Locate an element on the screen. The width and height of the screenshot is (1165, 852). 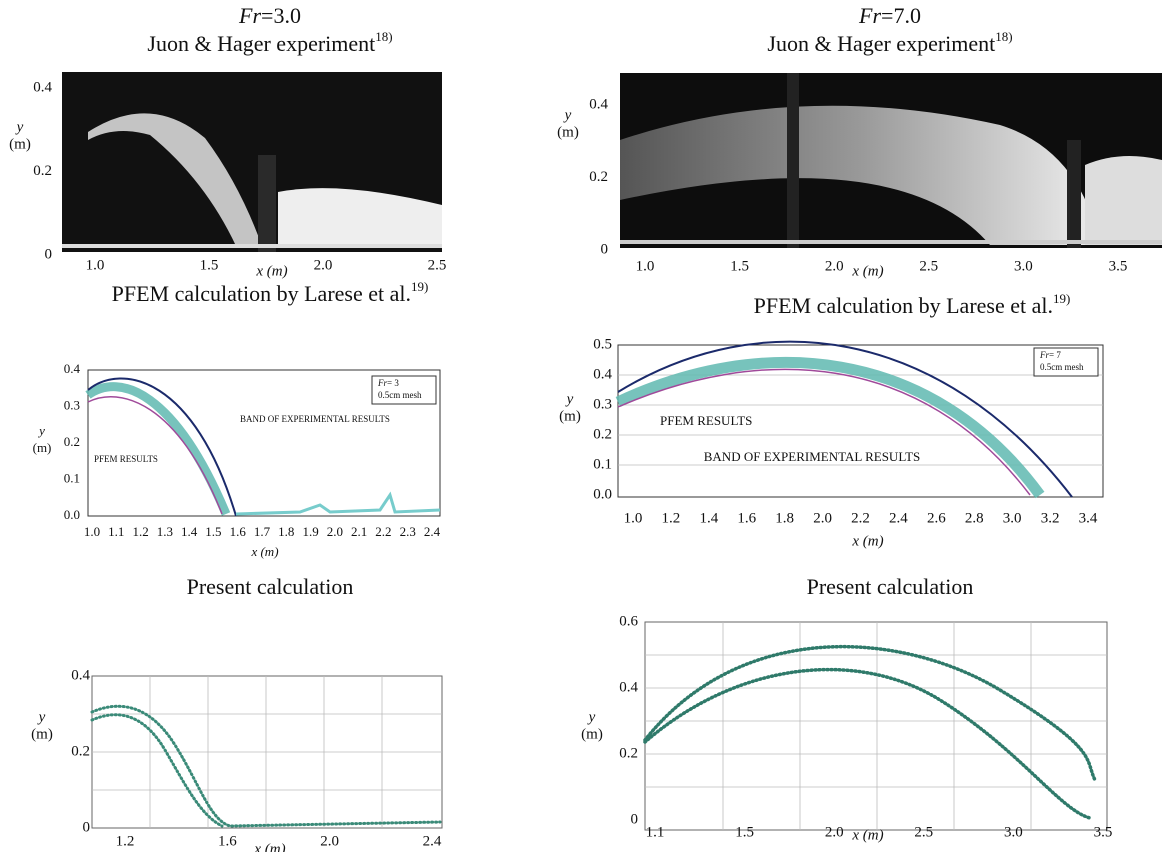
legend-text: Fr= 7 is located at coordinates (1050, 355).